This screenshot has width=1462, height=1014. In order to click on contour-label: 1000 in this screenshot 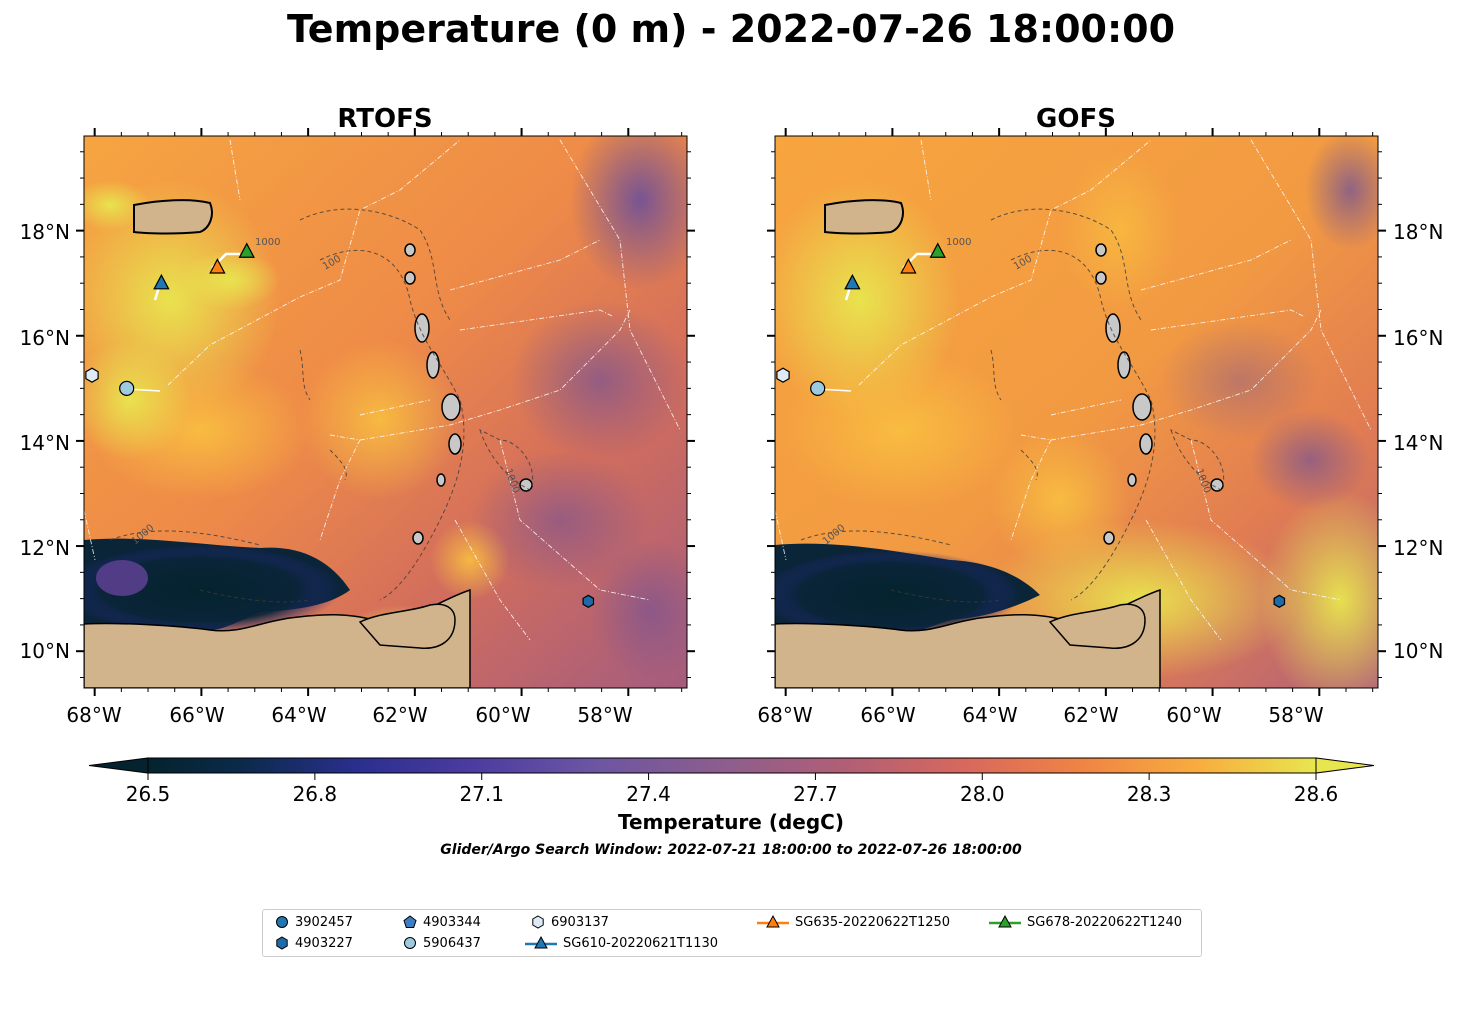, I will do `click(958, 242)`.